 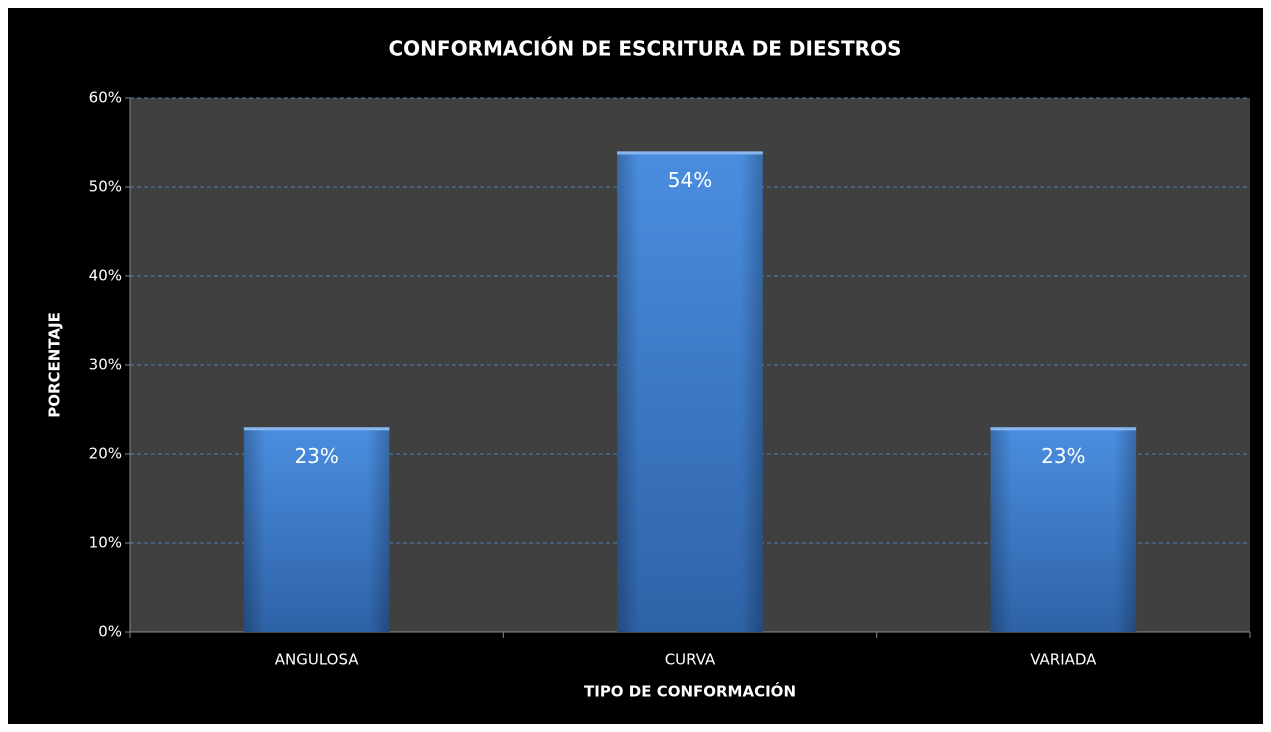 What do you see at coordinates (1063, 660) in the screenshot?
I see `x-tick-label: VARIADA` at bounding box center [1063, 660].